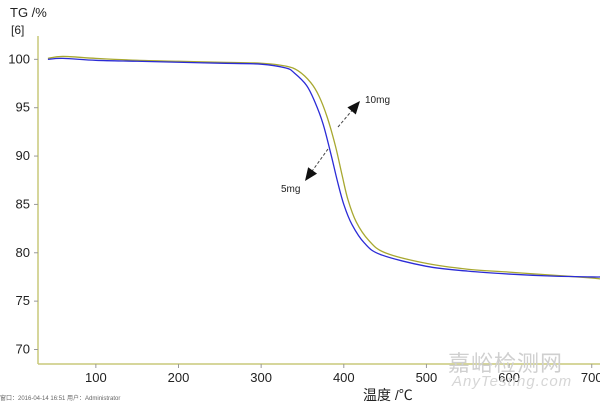  What do you see at coordinates (290, 189) in the screenshot?
I see `annotation-5mg-label: 5mg` at bounding box center [290, 189].